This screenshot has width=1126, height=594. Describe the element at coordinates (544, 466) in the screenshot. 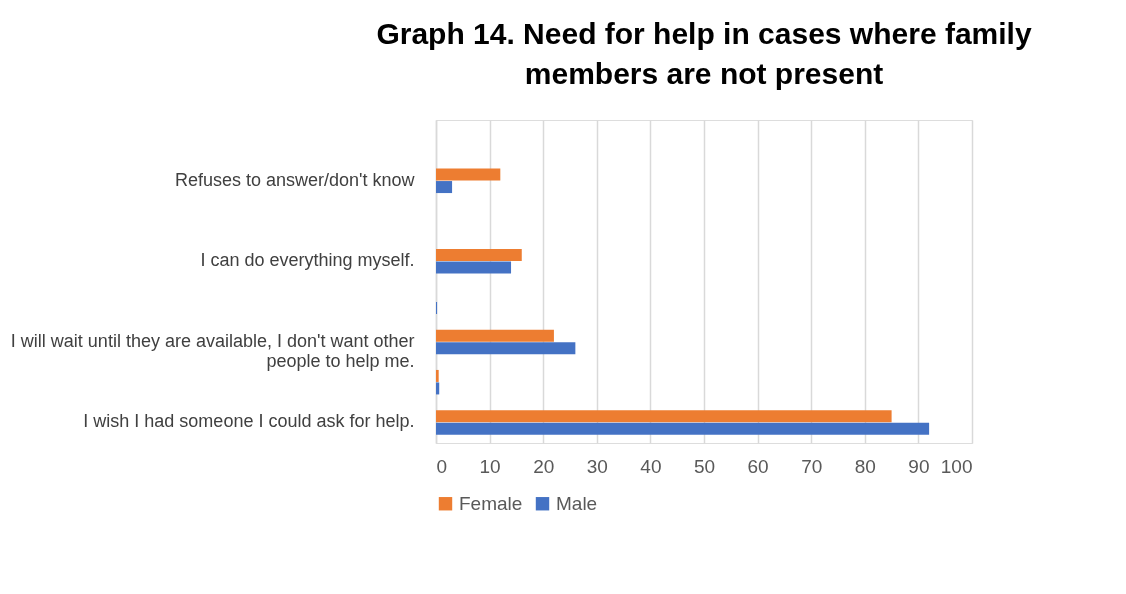

I see `x-tick-label: 20` at that location.